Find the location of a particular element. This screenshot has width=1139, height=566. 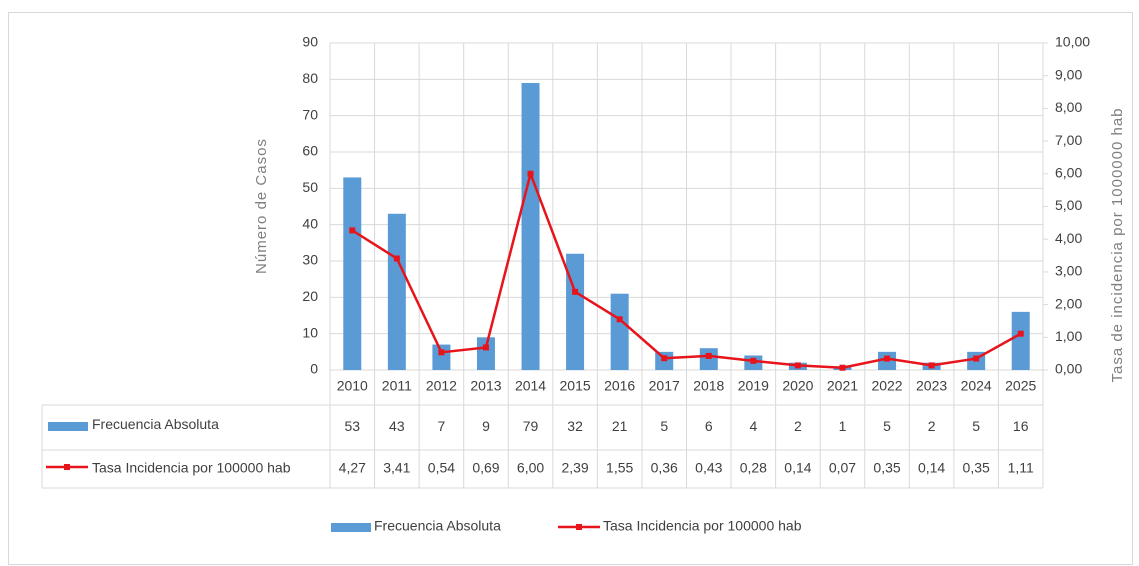

x-tick-label: 2020 is located at coordinates (797, 386).